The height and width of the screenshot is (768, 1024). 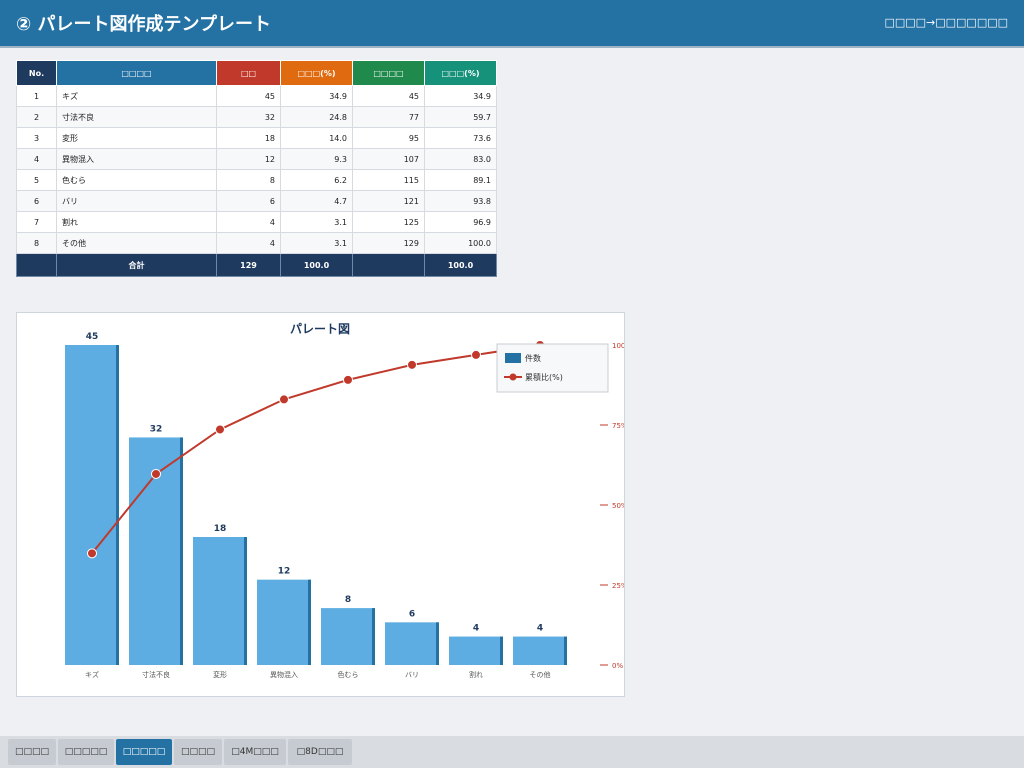 What do you see at coordinates (412, 614) in the screenshot?
I see `bar-value-label: 6` at bounding box center [412, 614].